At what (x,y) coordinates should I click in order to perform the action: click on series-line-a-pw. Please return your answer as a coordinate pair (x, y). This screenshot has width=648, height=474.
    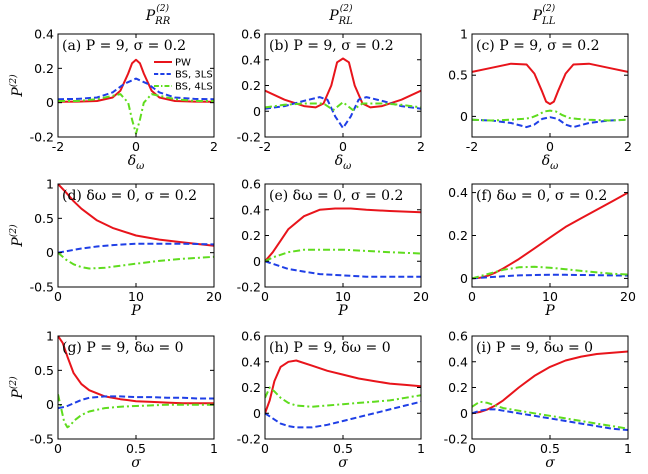
    Looking at the image, I should click on (136, 80).